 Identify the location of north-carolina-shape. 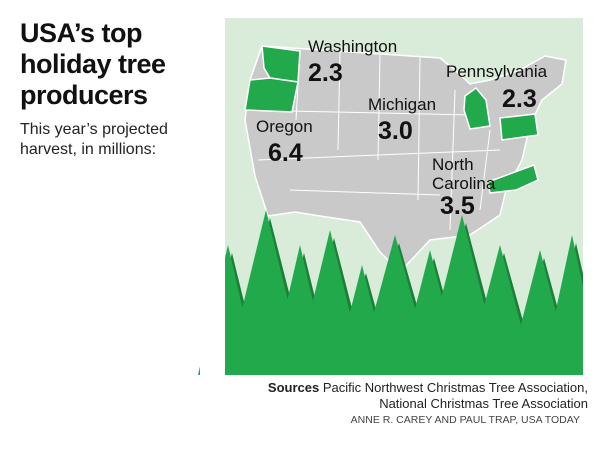
(513, 179).